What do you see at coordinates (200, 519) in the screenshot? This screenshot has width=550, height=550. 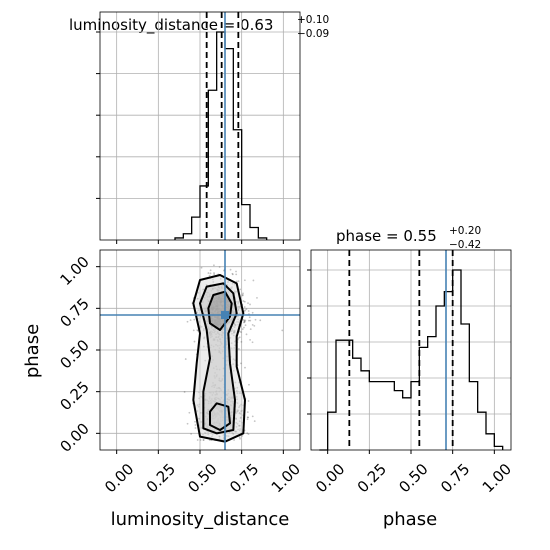 I see `xlabel-luminosity-distance: luminosity_distance` at bounding box center [200, 519].